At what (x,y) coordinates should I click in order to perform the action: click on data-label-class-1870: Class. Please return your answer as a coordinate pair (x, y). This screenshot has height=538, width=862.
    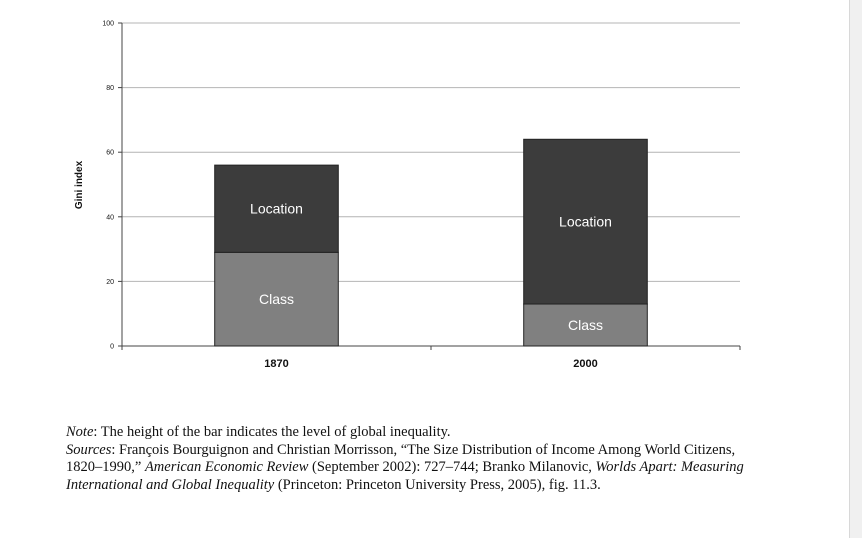
    Looking at the image, I should click on (276, 299).